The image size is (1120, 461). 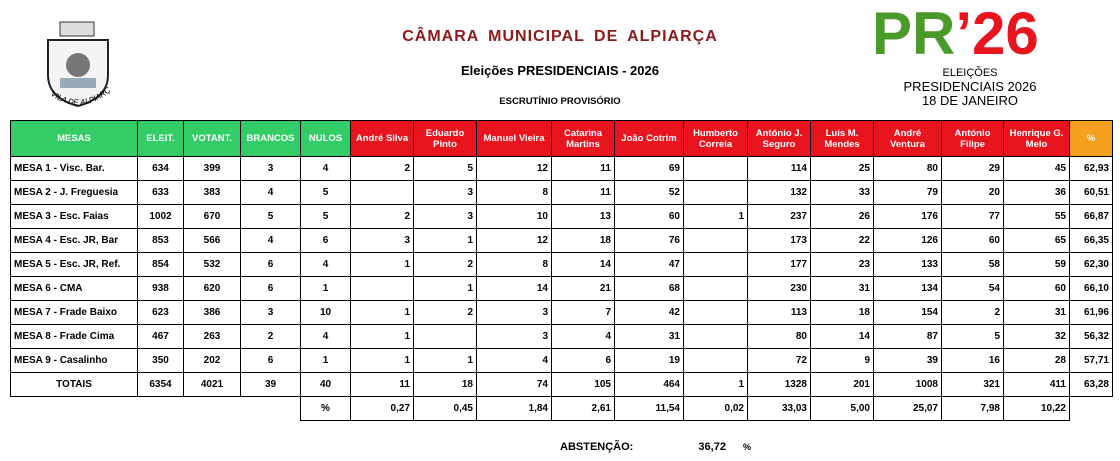 I want to click on crest: VILA DE ALPIARÇA, so click(x=75, y=63).